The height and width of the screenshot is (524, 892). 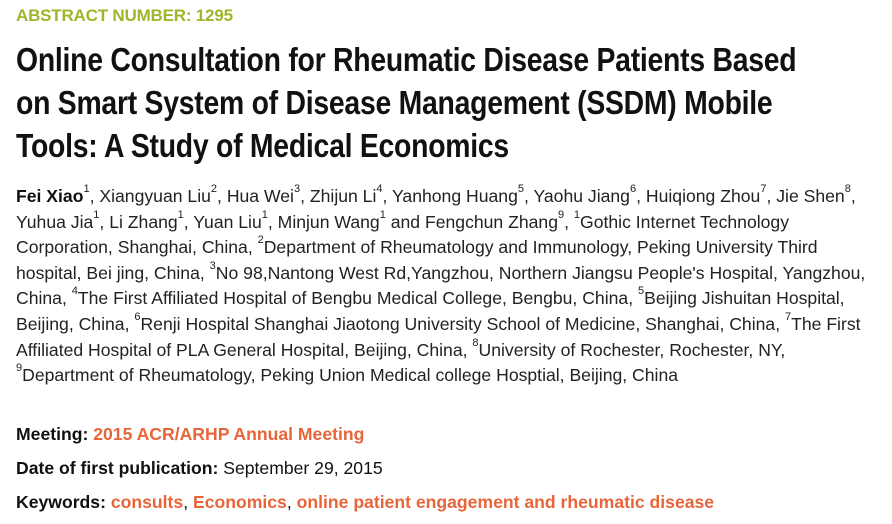 What do you see at coordinates (19, 368) in the screenshot?
I see `affiliation-number: 9` at bounding box center [19, 368].